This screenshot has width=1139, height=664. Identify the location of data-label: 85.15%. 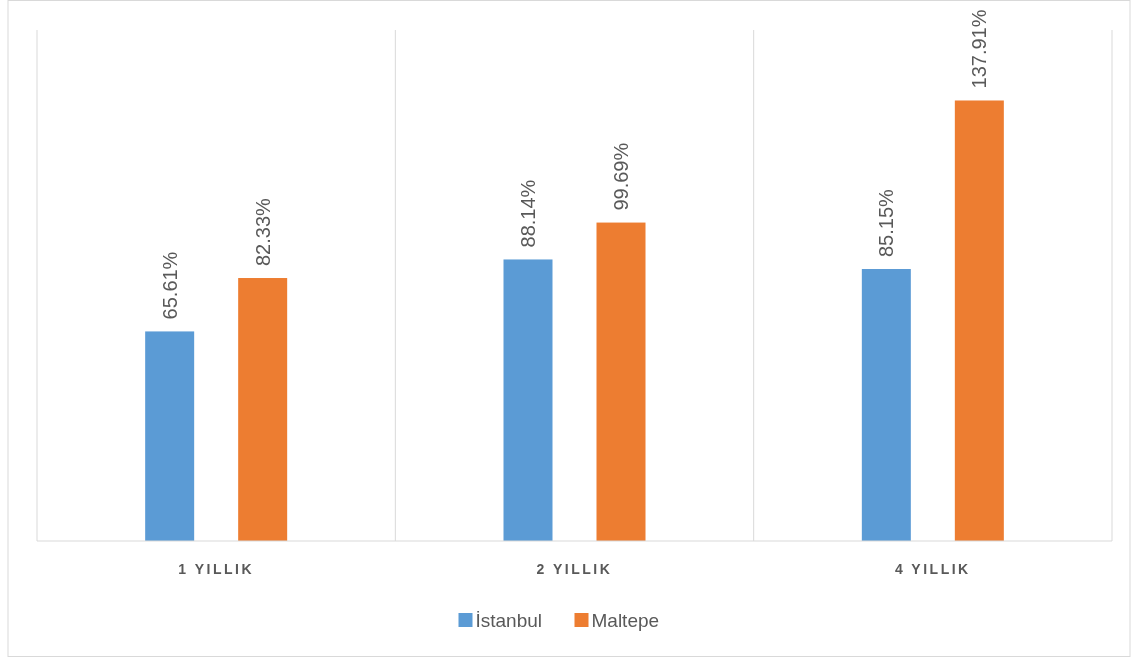
(886, 223).